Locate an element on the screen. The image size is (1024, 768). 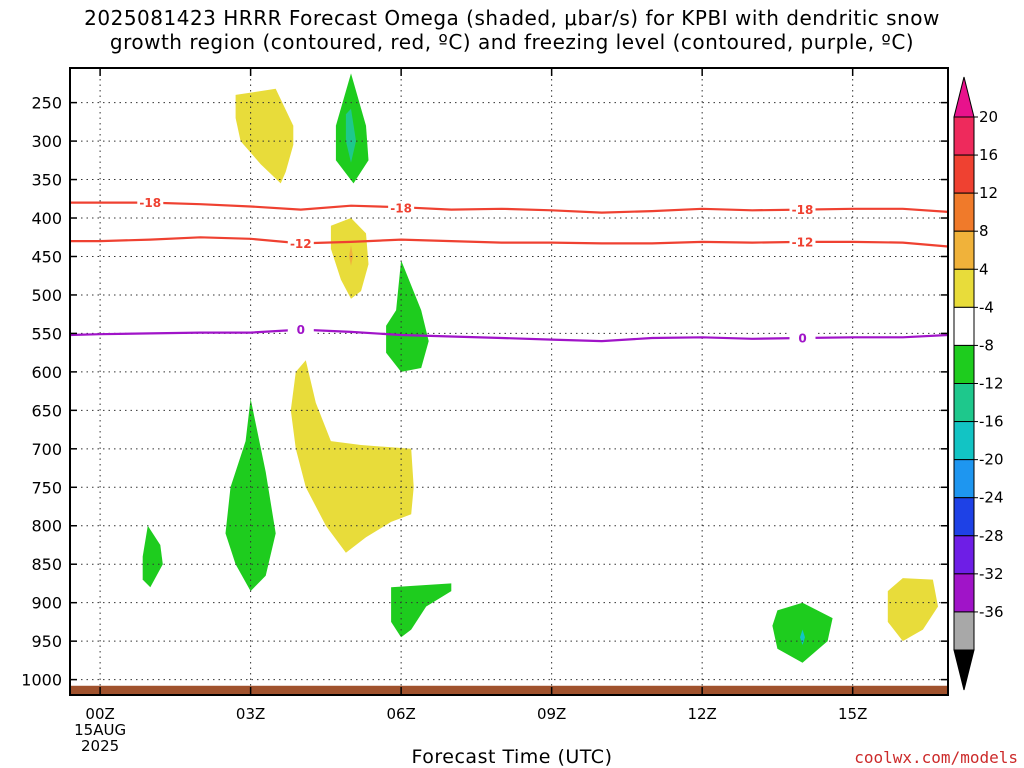
credit-text: coolwx.com/models is located at coordinates (936, 757).